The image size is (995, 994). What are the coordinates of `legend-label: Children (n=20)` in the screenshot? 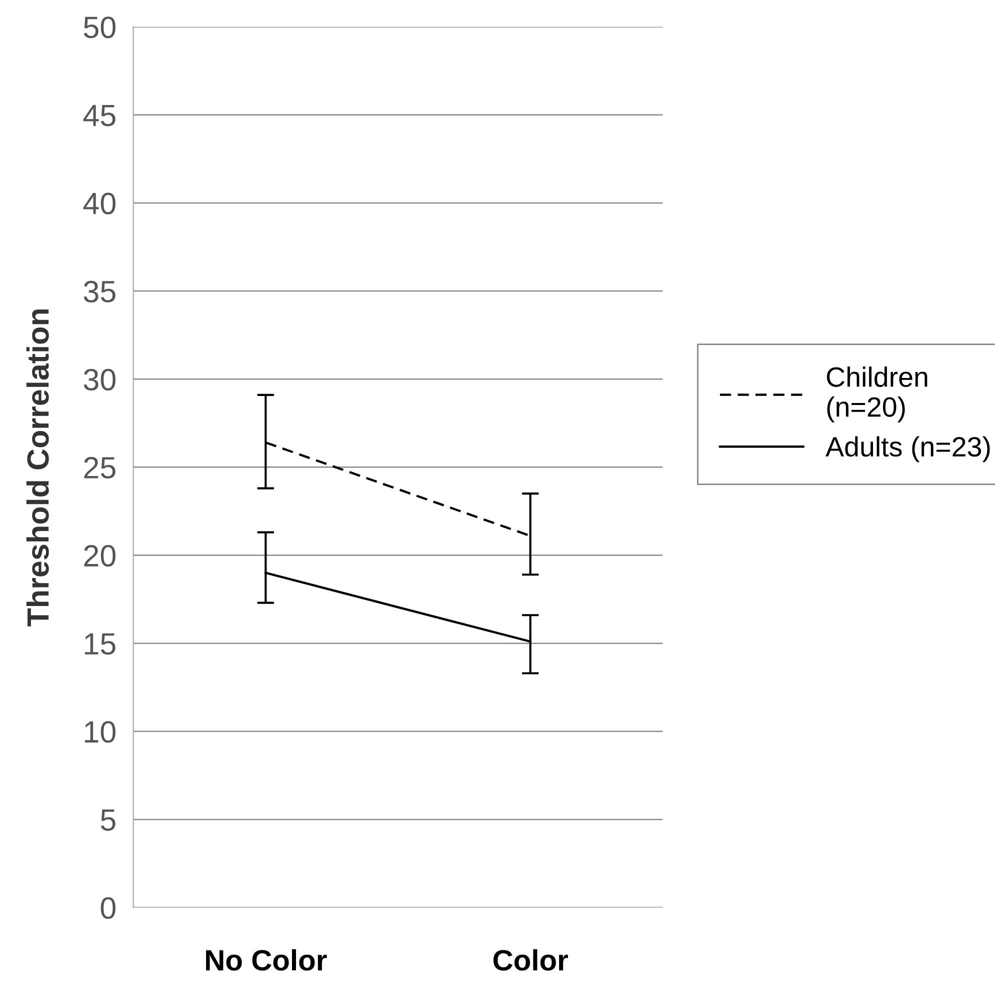 It's located at (877, 394).